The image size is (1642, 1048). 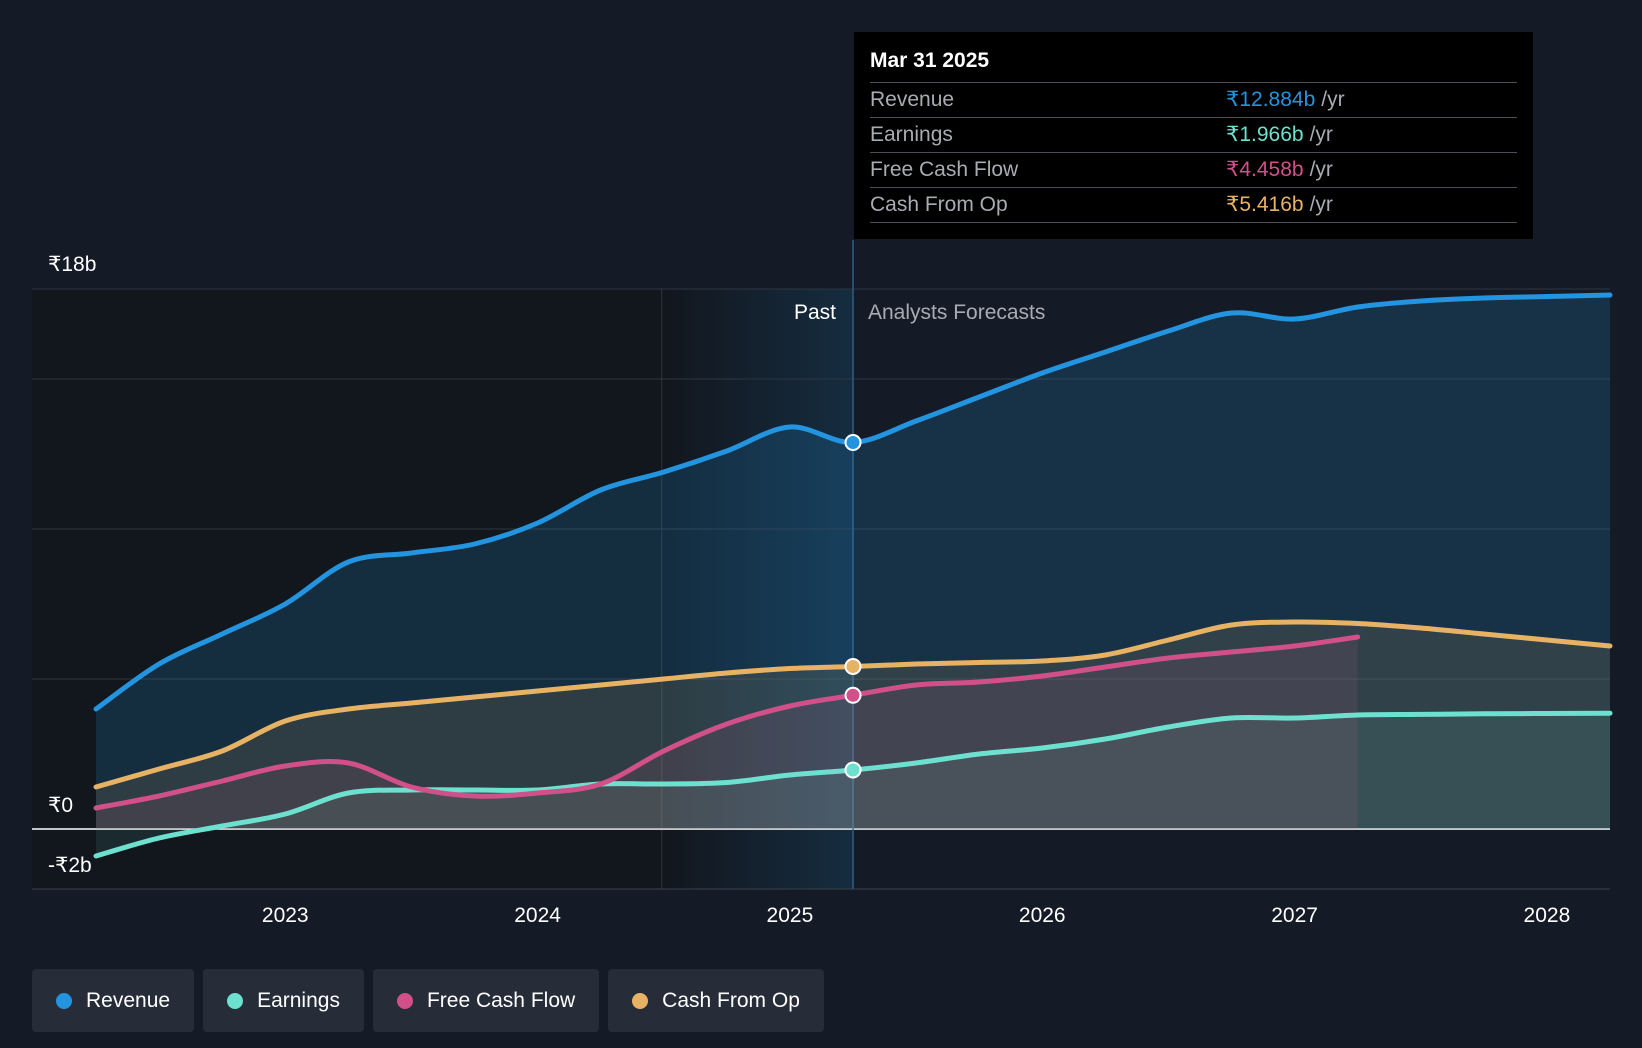 What do you see at coordinates (70, 865) in the screenshot?
I see `y-tick-label: -₹2b` at bounding box center [70, 865].